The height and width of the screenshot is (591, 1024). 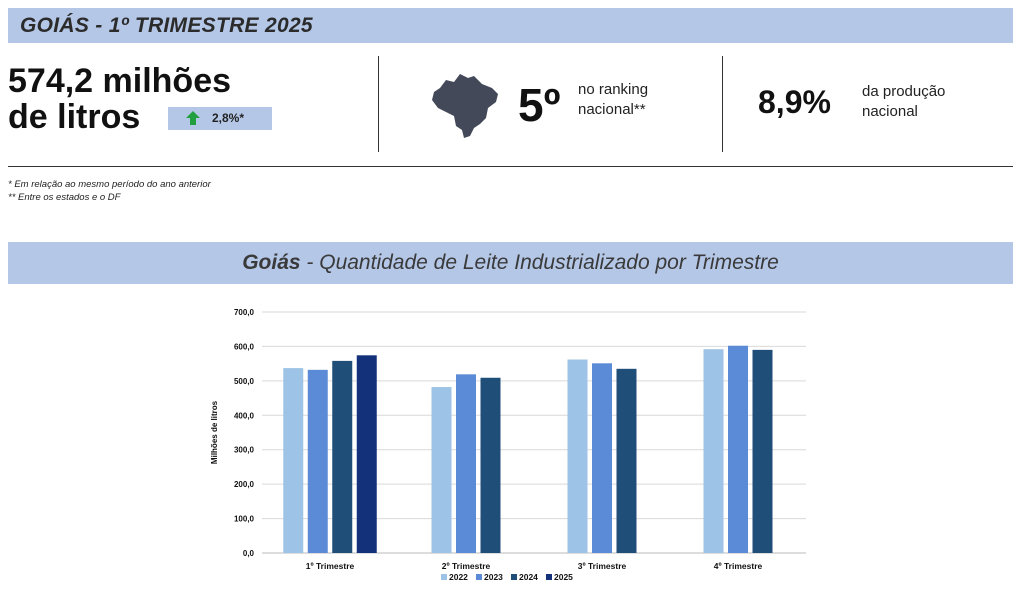 What do you see at coordinates (890, 111) in the screenshot?
I see `share-label-line2: nacional` at bounding box center [890, 111].